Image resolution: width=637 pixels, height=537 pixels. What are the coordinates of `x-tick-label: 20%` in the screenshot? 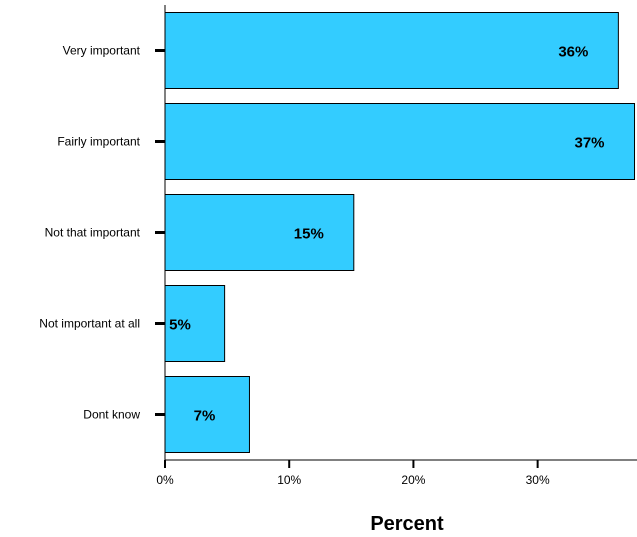 It's located at (413, 480).